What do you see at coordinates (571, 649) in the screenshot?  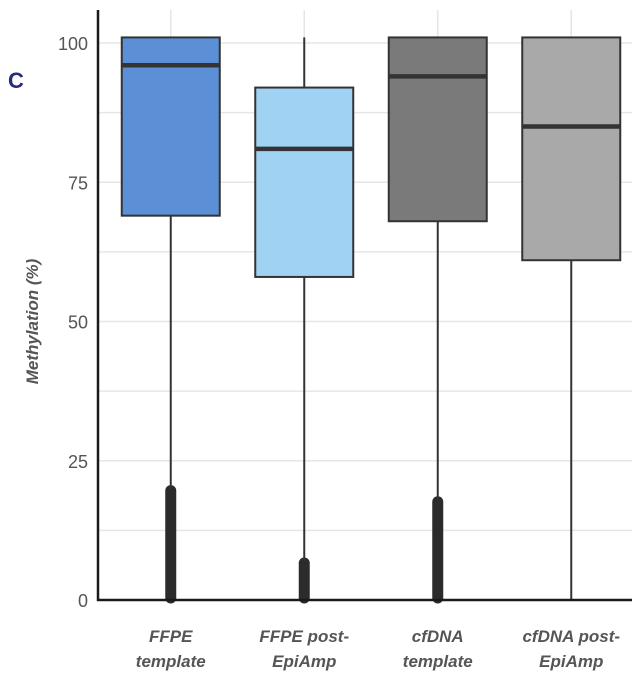 I see `x-category-label: cfDNA post- EpiAmp` at bounding box center [571, 649].